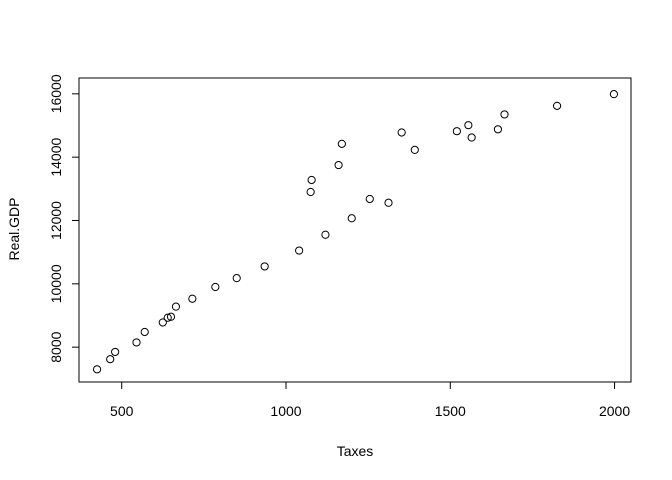 The image size is (672, 480). What do you see at coordinates (56, 93) in the screenshot?
I see `y-tick-label: 16000` at bounding box center [56, 93].